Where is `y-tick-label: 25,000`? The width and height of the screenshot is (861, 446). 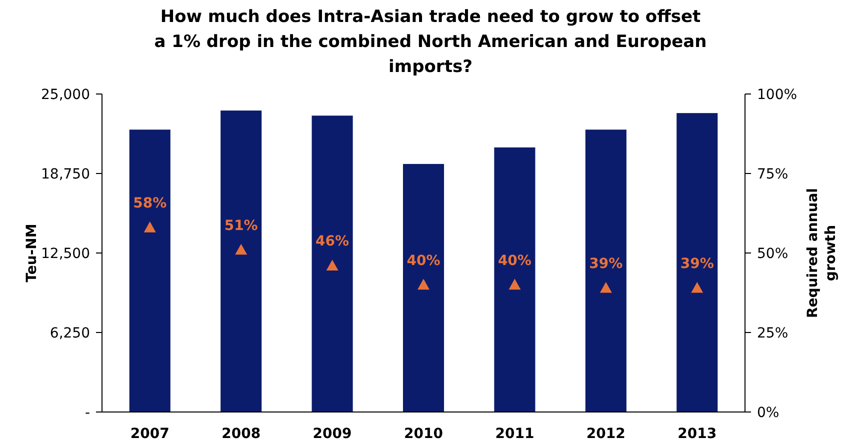 y-tick-label: 25,000 is located at coordinates (65, 94).